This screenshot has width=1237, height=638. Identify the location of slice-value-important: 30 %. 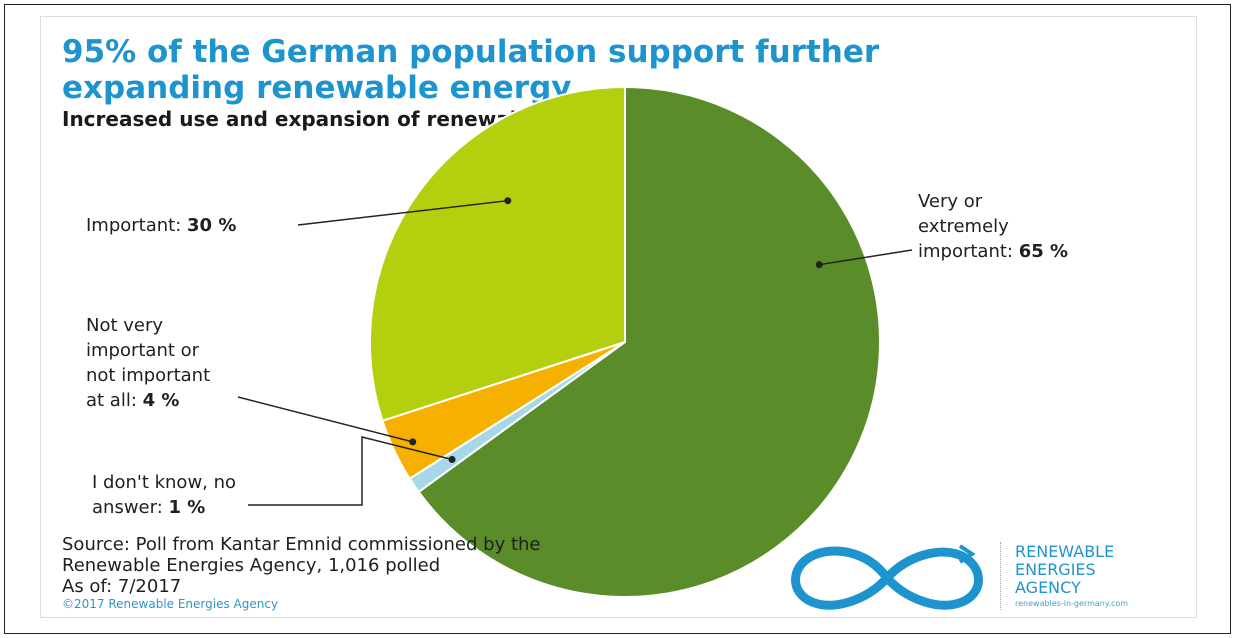
(212, 225).